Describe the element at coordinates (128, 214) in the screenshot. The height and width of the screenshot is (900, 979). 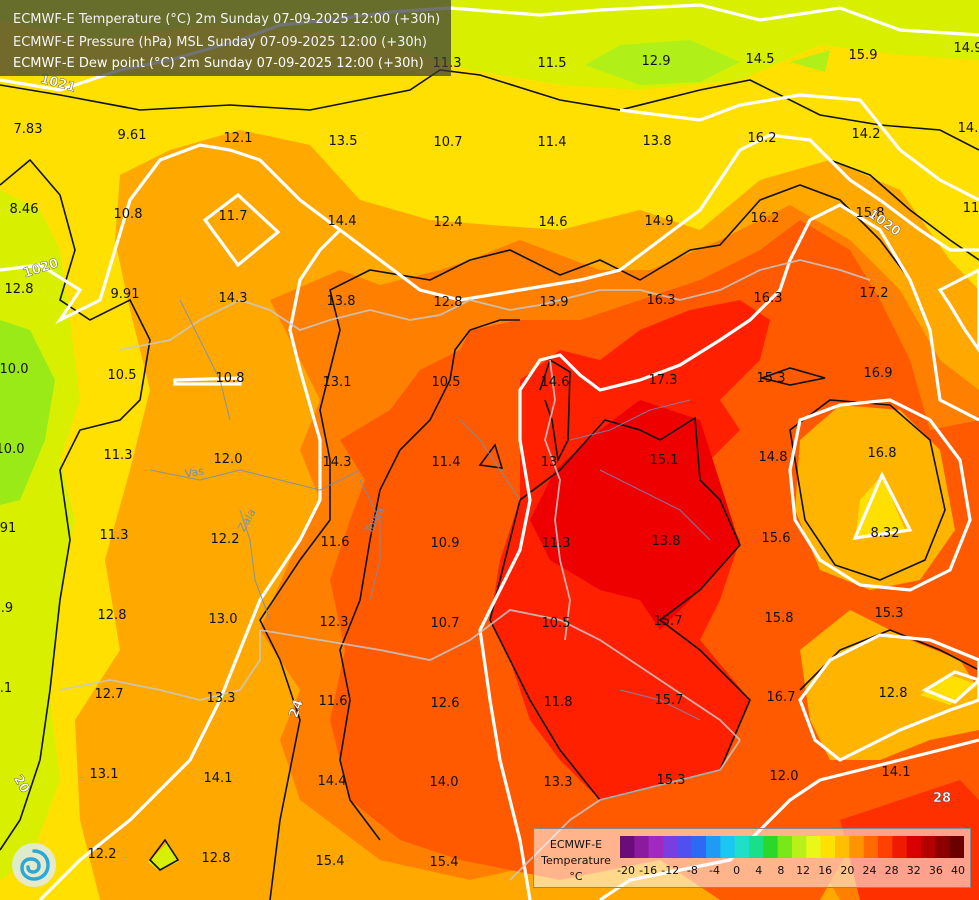
I see `dew-point-label: 10.8` at that location.